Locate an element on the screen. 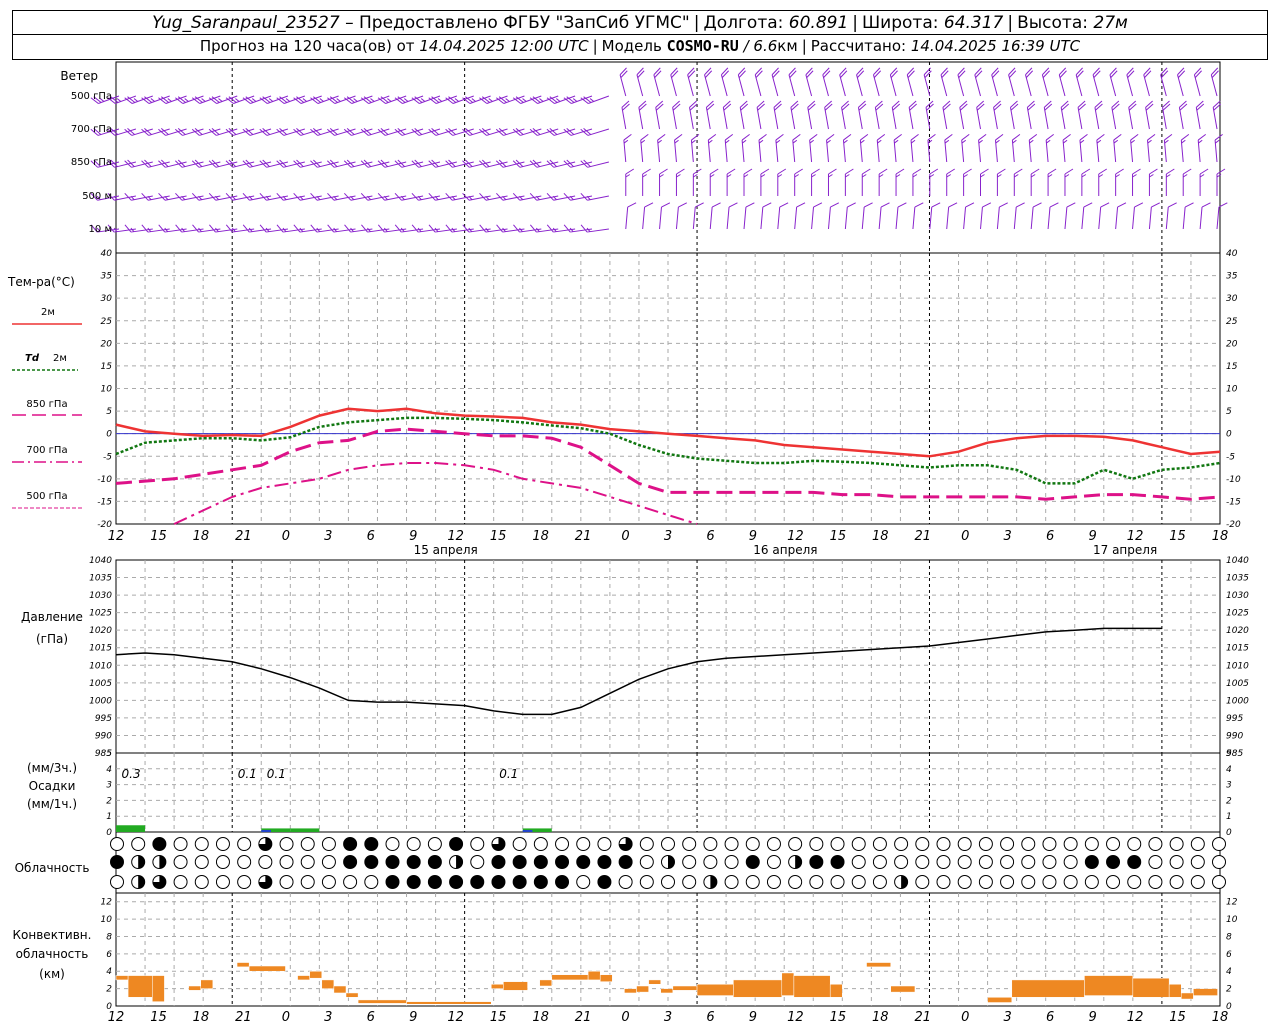 Image resolution: width=1280 pixels, height=1024 pixels. precip-ytick-left: 0 is located at coordinates (109, 833).